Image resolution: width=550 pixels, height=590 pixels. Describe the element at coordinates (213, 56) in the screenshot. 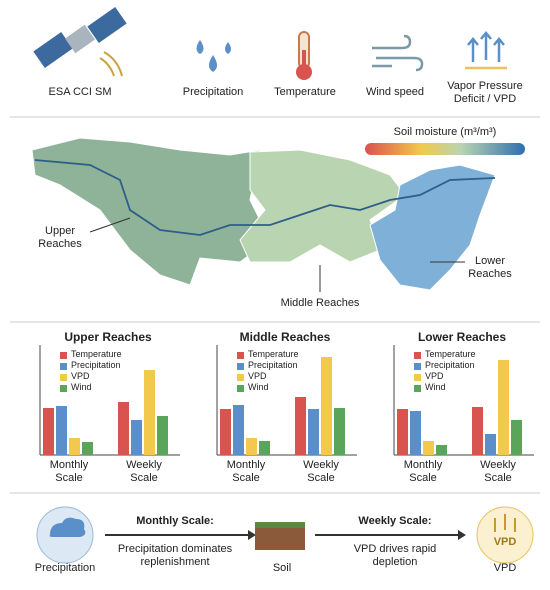

I see `precipitation-icon` at that location.